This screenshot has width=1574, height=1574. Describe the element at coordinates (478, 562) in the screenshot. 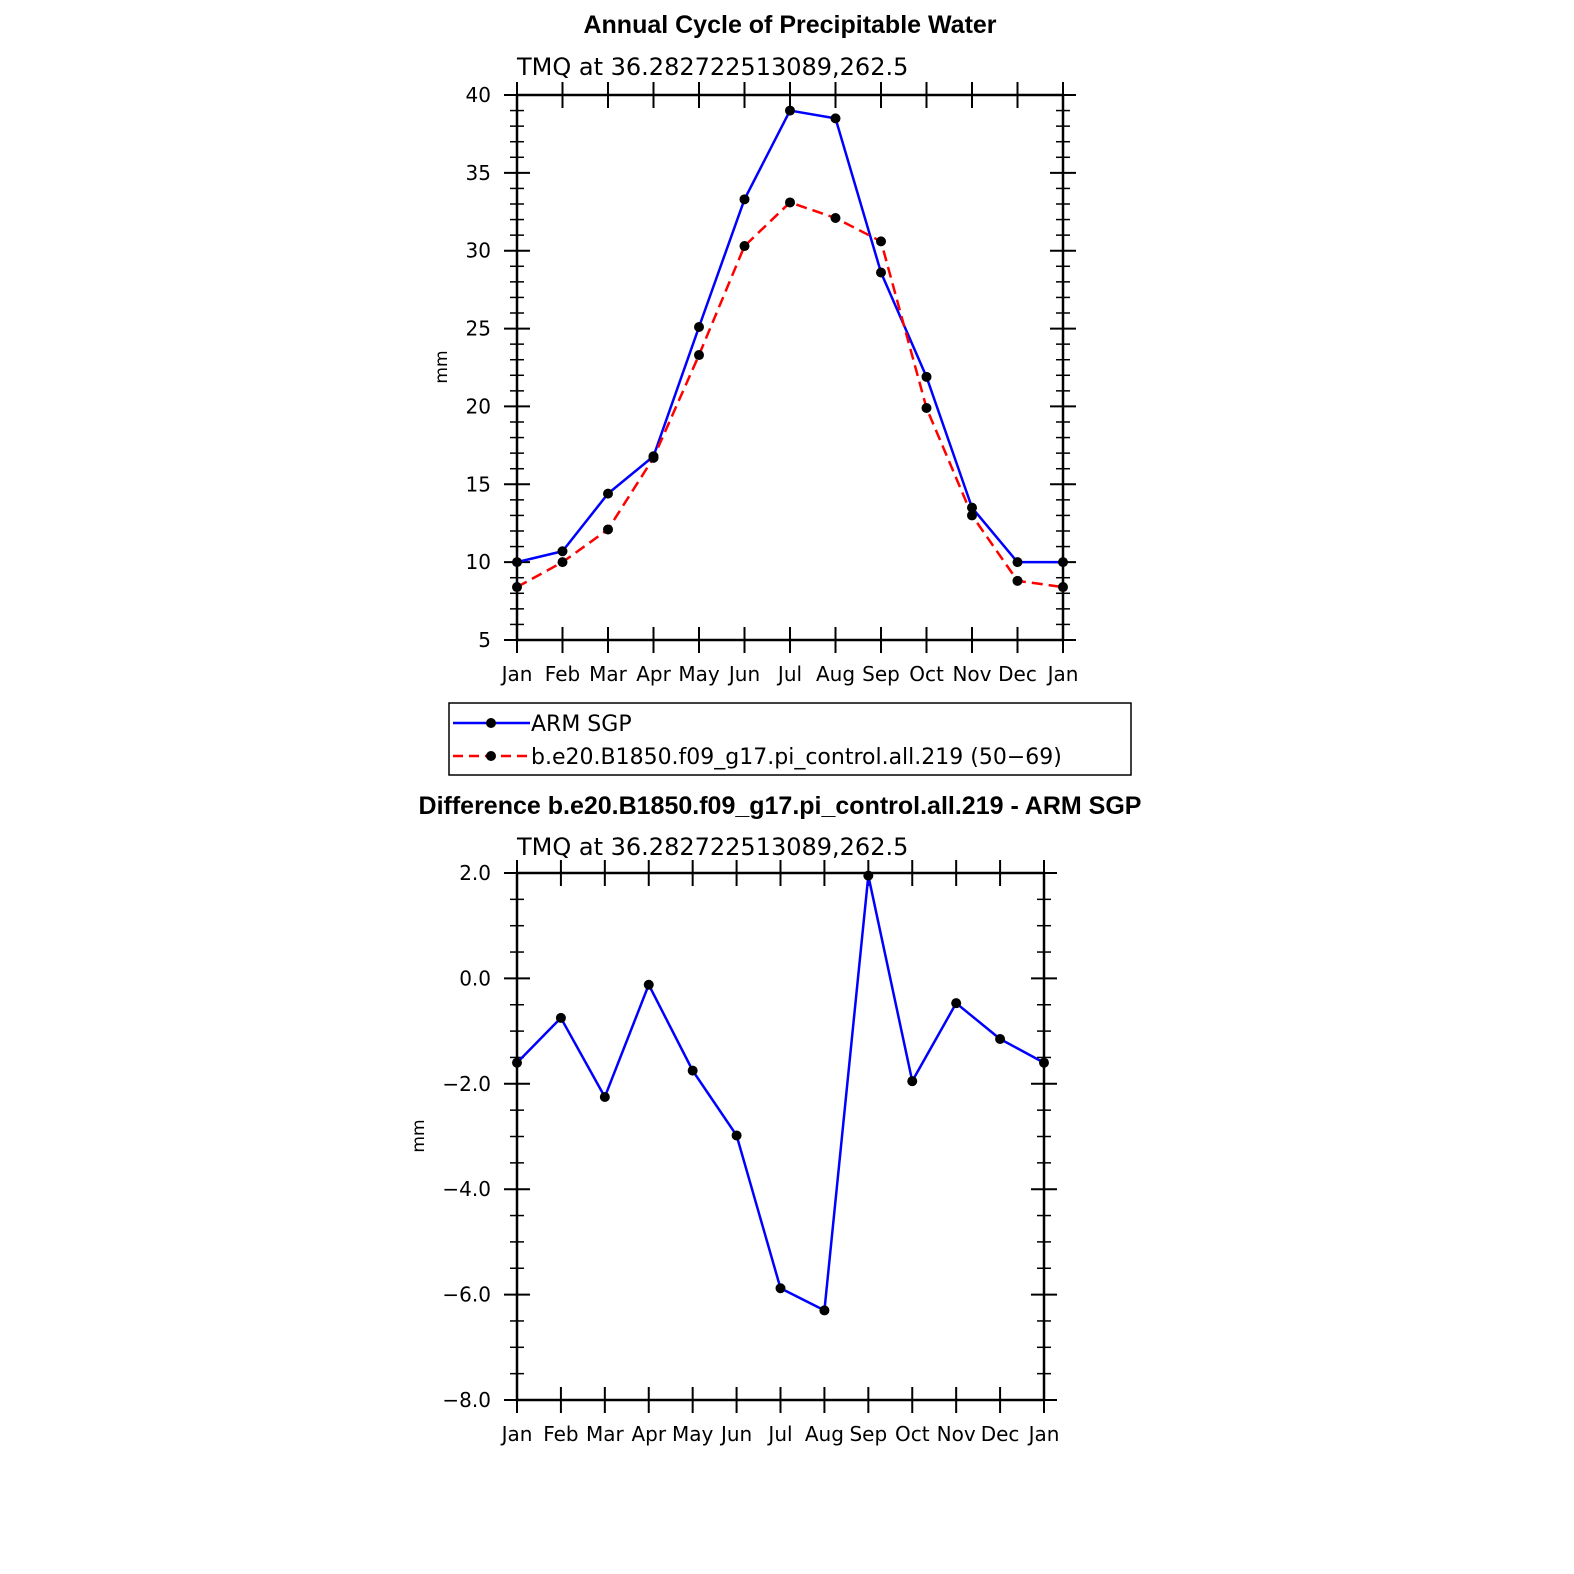

I see `y-tick-label: 10` at that location.